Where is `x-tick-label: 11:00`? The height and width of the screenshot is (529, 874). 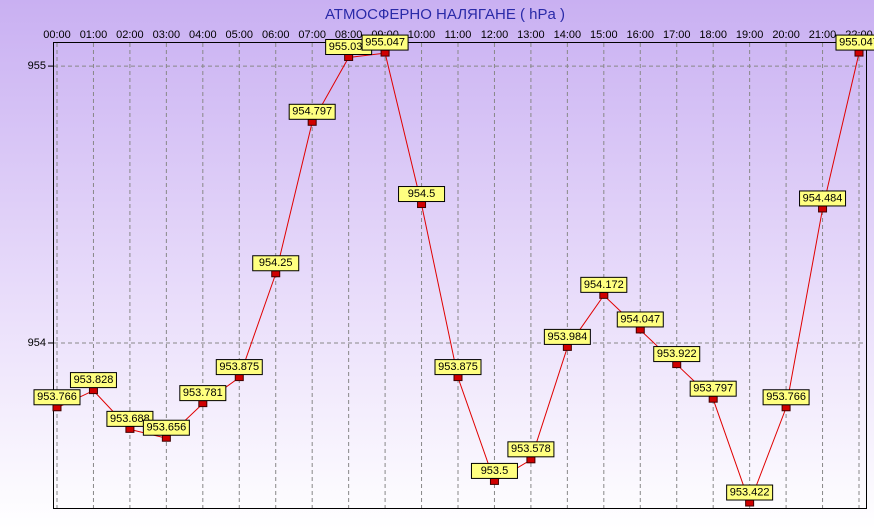
x-tick-label: 11:00 is located at coordinates (458, 35).